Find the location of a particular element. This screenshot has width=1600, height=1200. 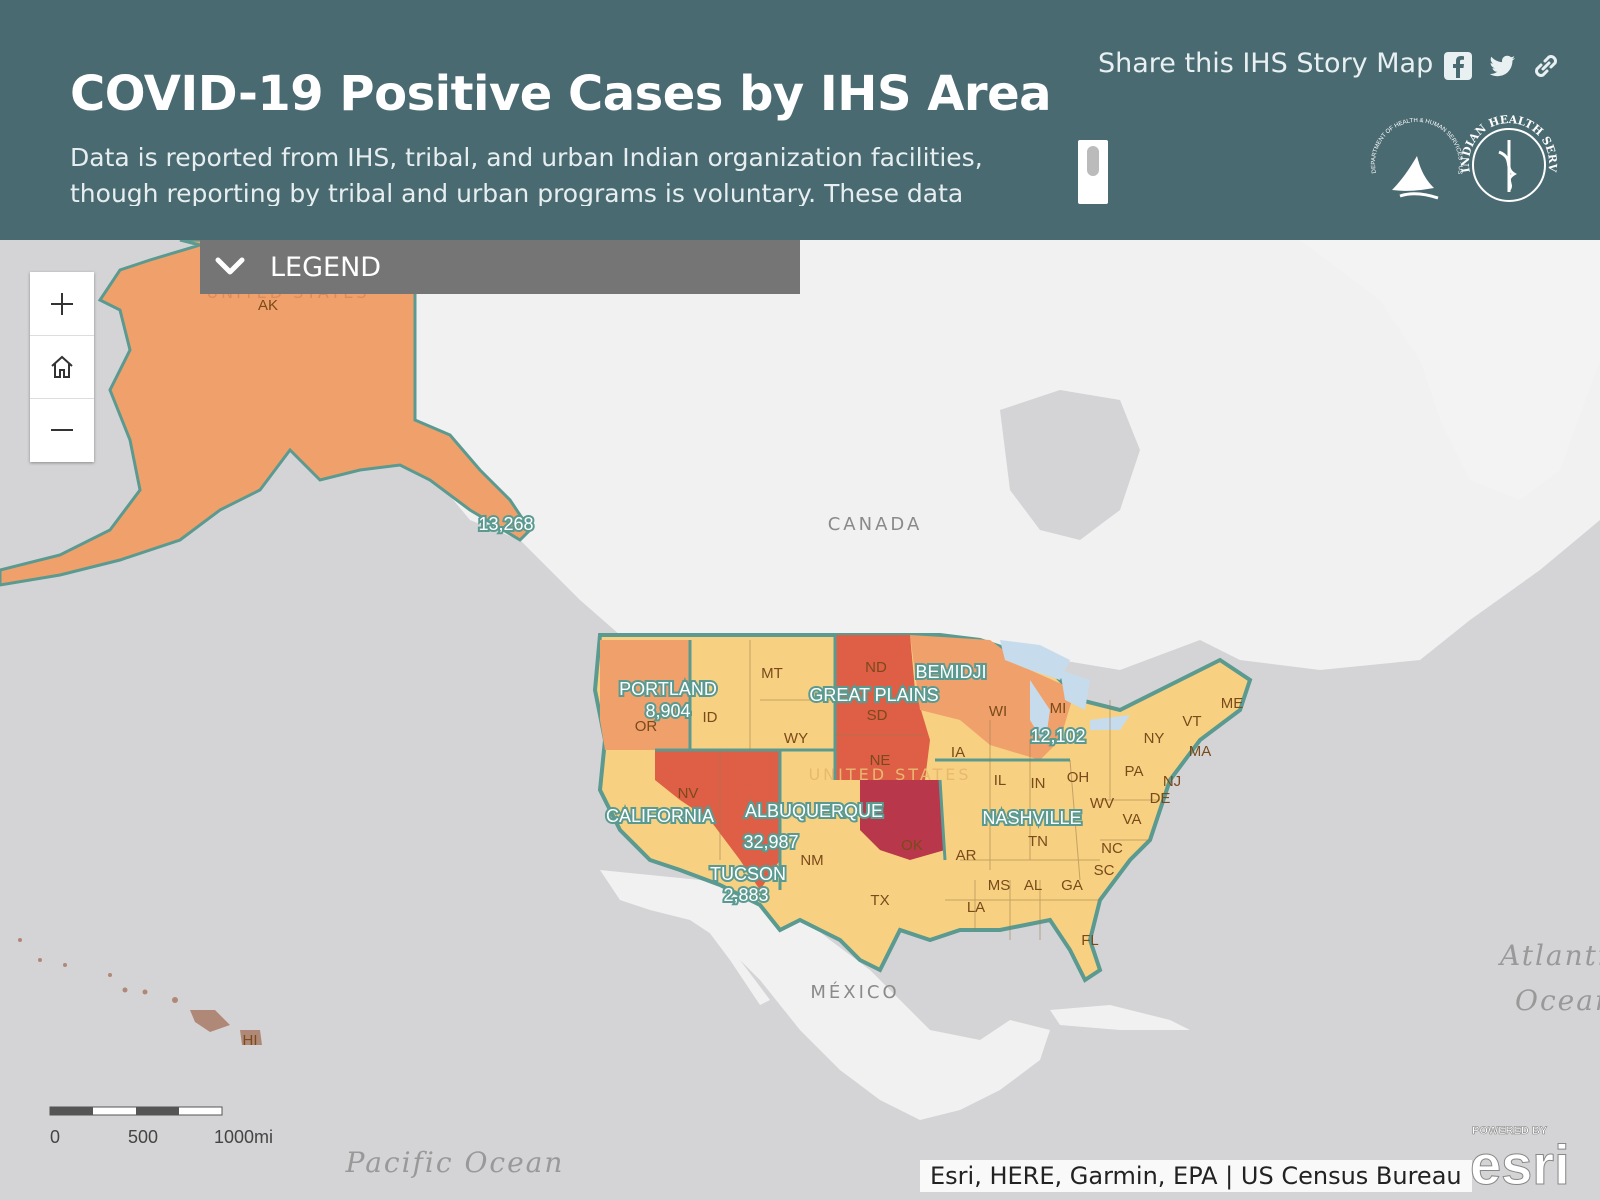

state-label-nj: NJ is located at coordinates (1172, 781).